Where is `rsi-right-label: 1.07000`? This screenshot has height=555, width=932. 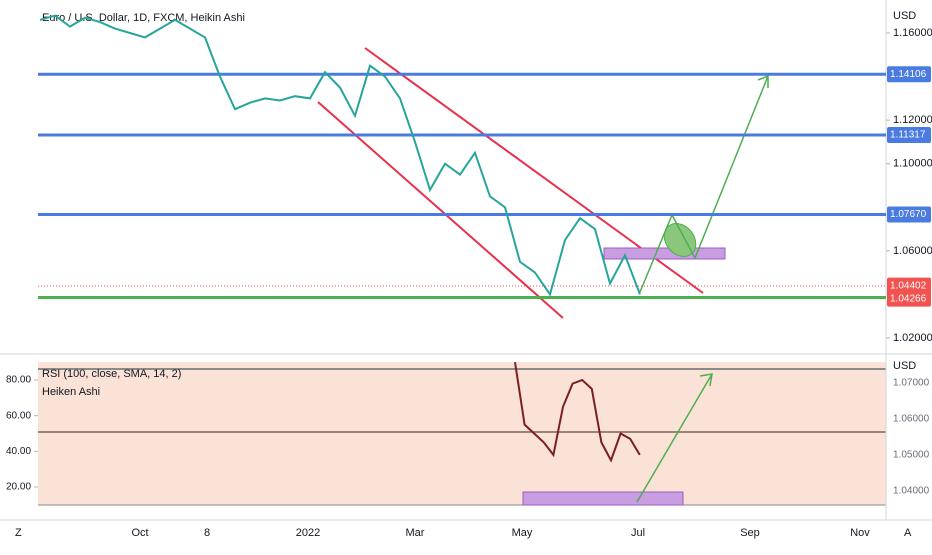 rsi-right-label: 1.07000 is located at coordinates (911, 383).